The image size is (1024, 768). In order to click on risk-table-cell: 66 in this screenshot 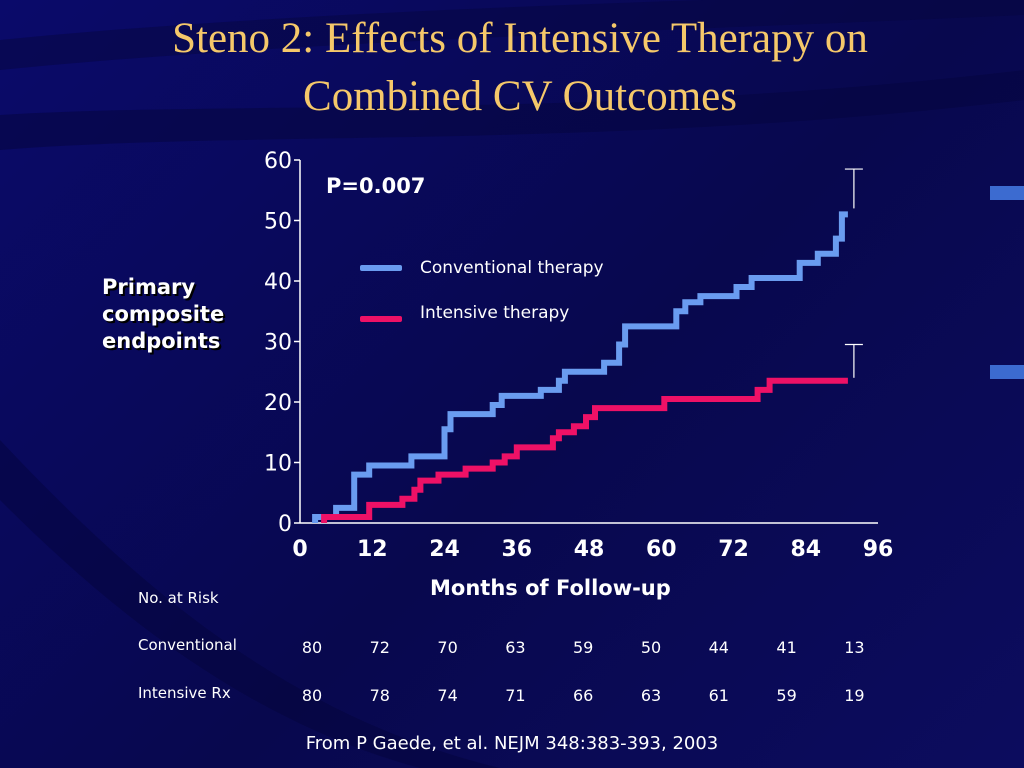, I will do `click(583, 695)`.